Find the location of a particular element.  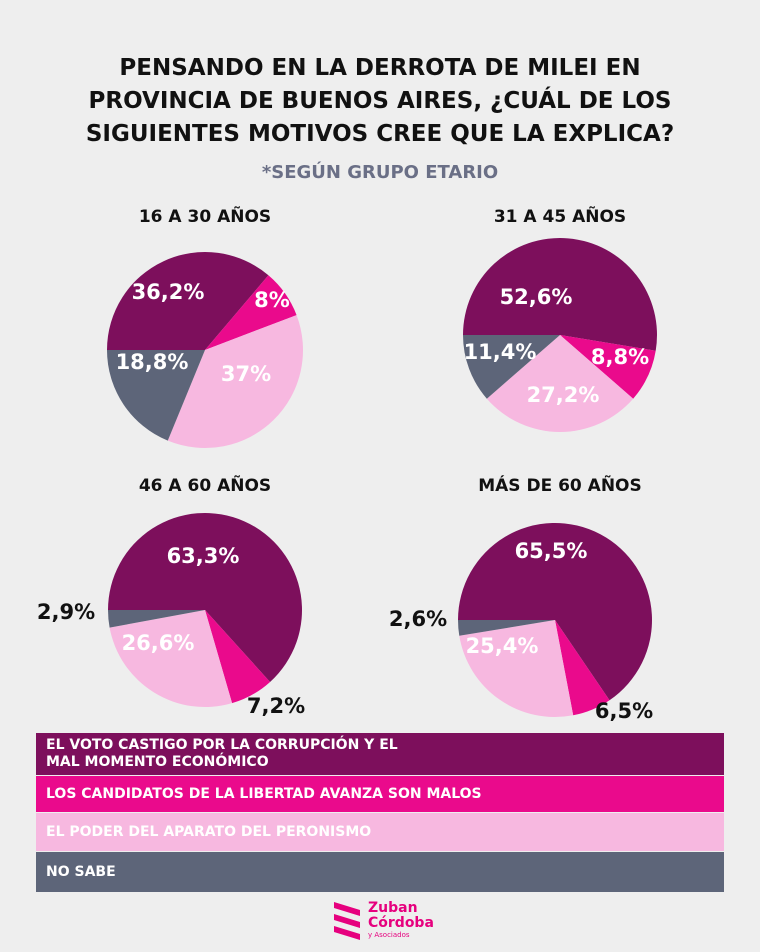

data-label: 27,2% is located at coordinates (563, 395).